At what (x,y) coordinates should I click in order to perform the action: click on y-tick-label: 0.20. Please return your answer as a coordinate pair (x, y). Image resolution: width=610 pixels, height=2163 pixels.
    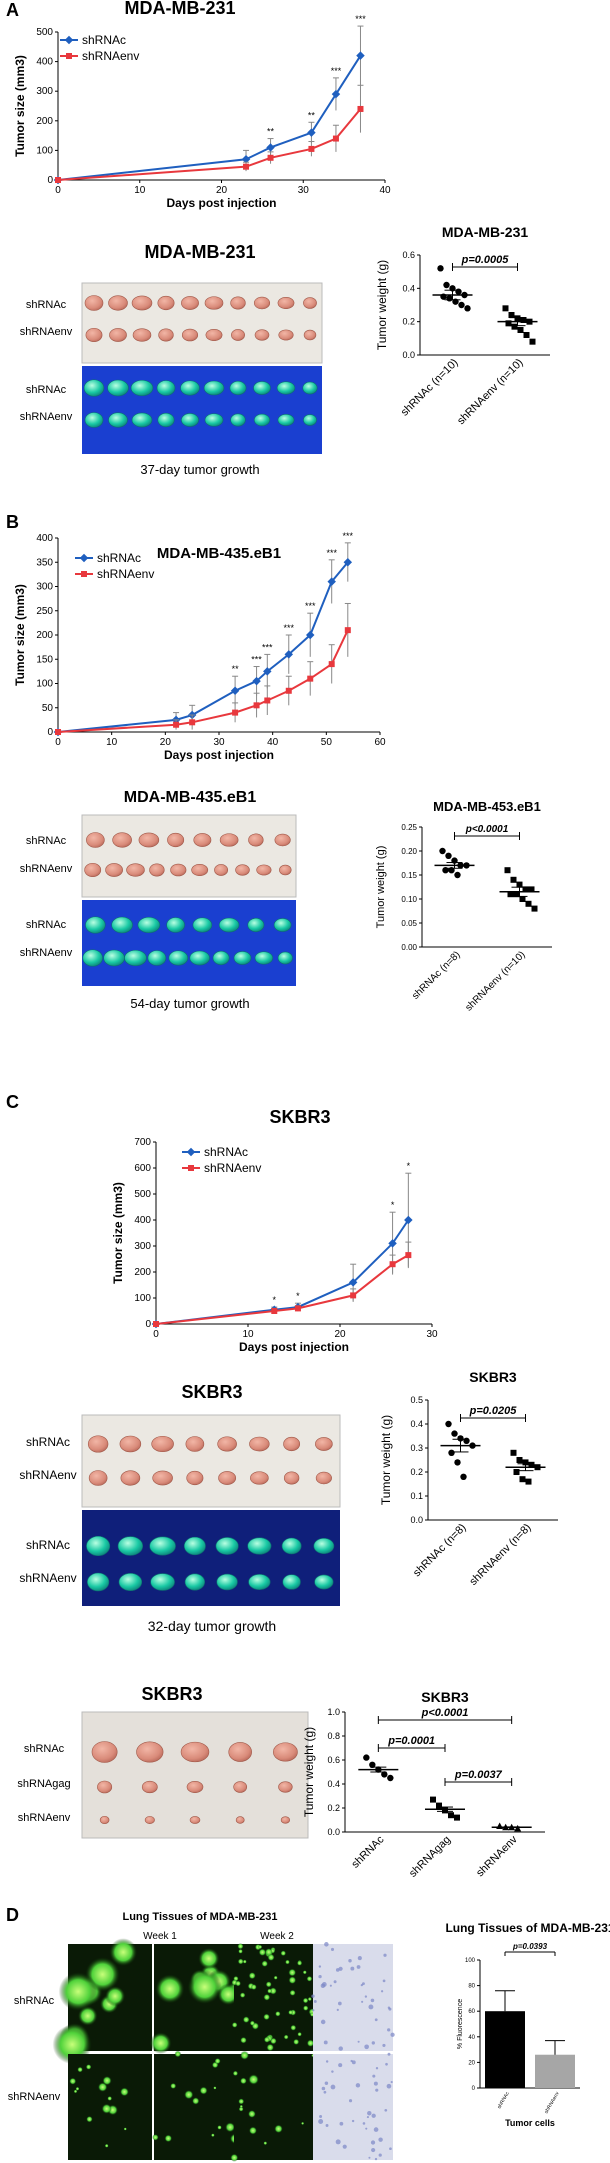
    Looking at the image, I should click on (409, 851).